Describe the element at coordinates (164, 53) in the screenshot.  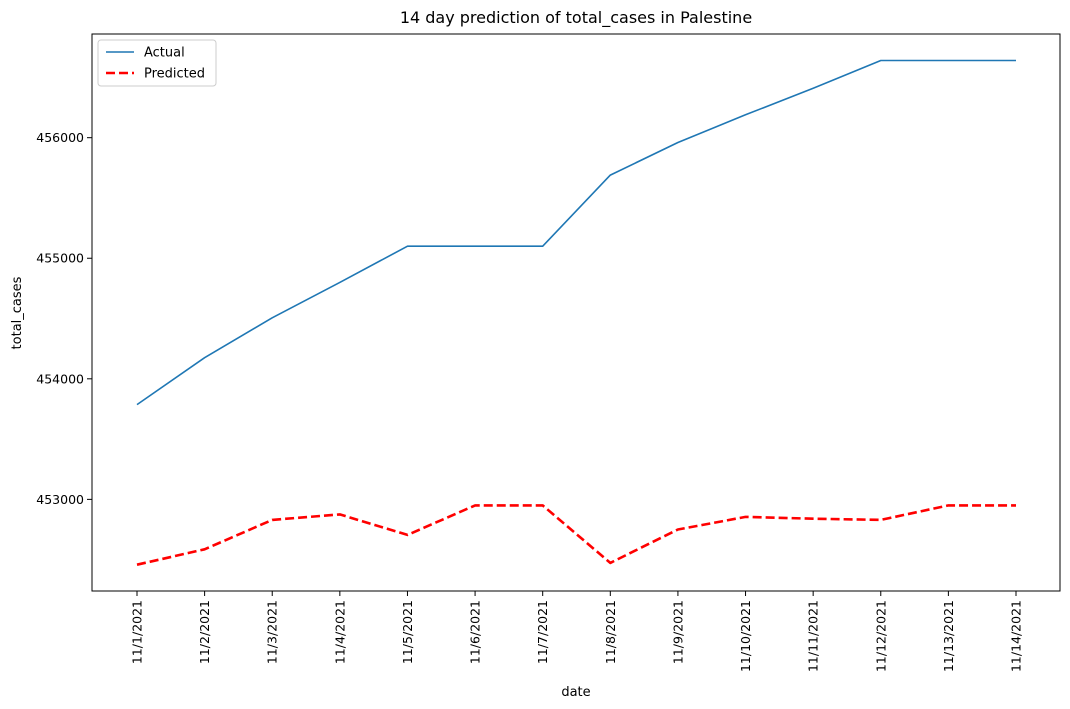
I see `legend-label-actual: Actual` at that location.